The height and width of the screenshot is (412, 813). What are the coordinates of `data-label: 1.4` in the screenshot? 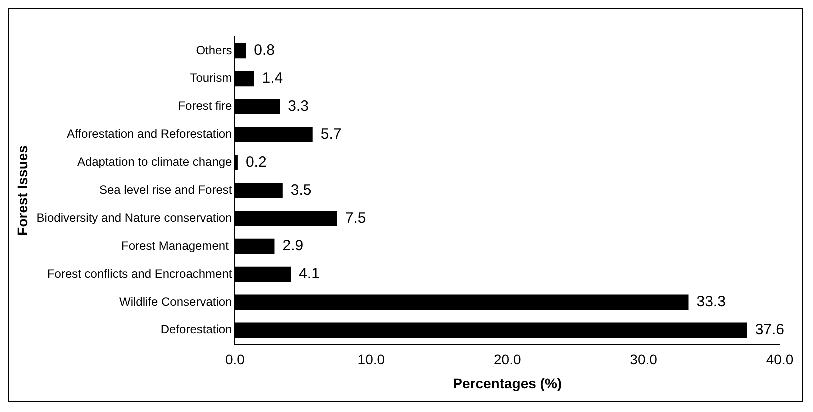 It's located at (273, 79).